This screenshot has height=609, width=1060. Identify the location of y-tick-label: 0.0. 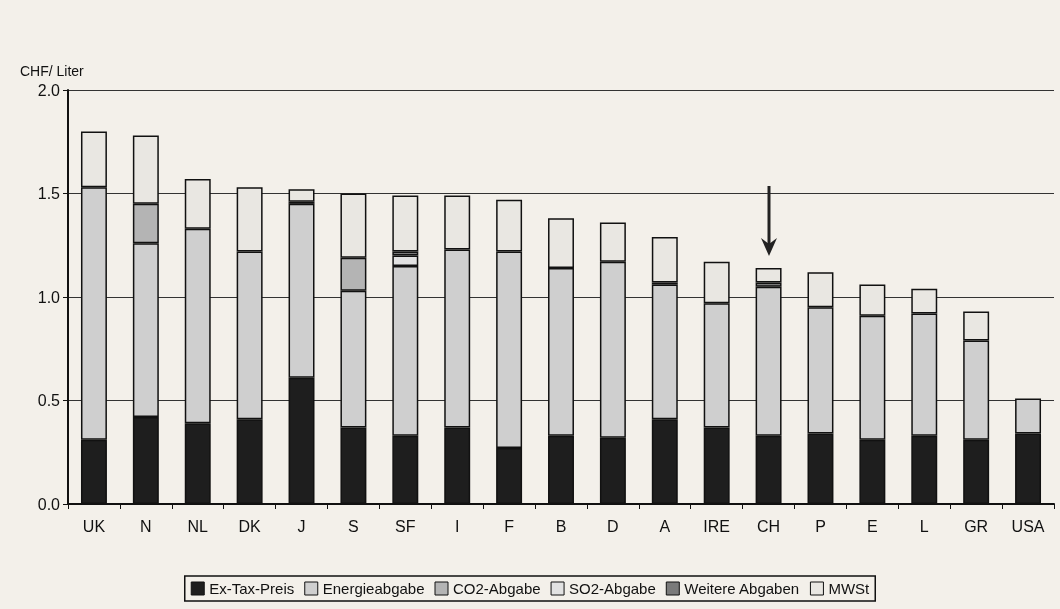
(49, 504).